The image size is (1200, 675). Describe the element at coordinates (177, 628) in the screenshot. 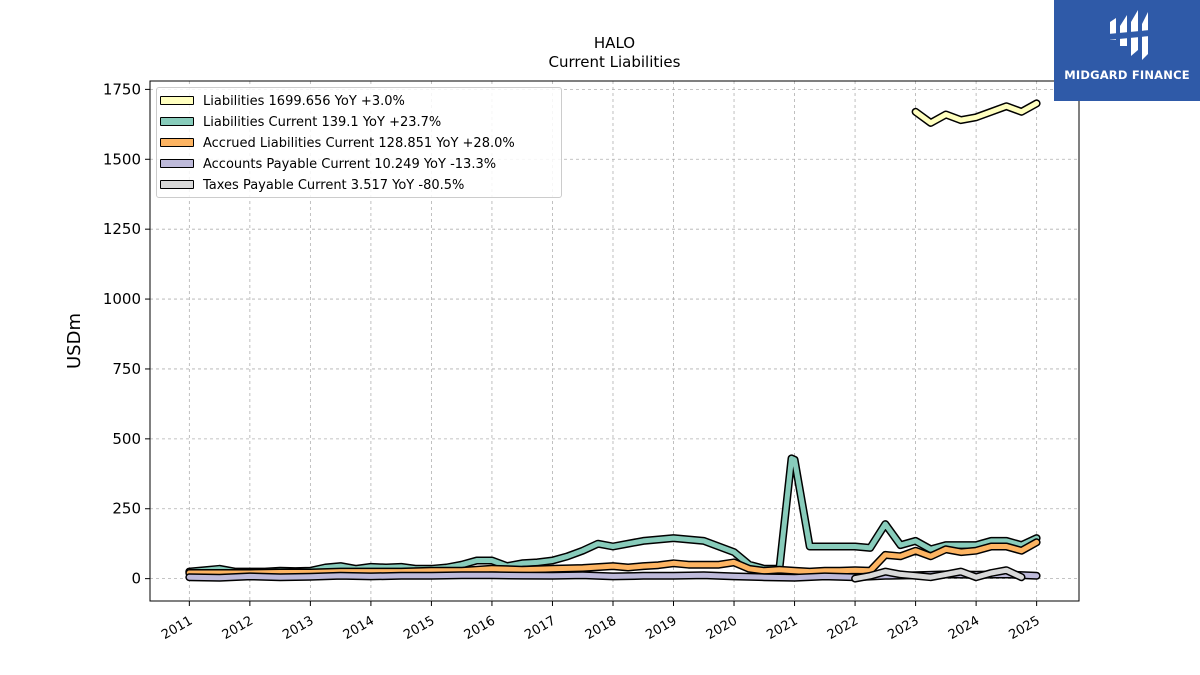

I see `x-tick-label: 2011` at that location.